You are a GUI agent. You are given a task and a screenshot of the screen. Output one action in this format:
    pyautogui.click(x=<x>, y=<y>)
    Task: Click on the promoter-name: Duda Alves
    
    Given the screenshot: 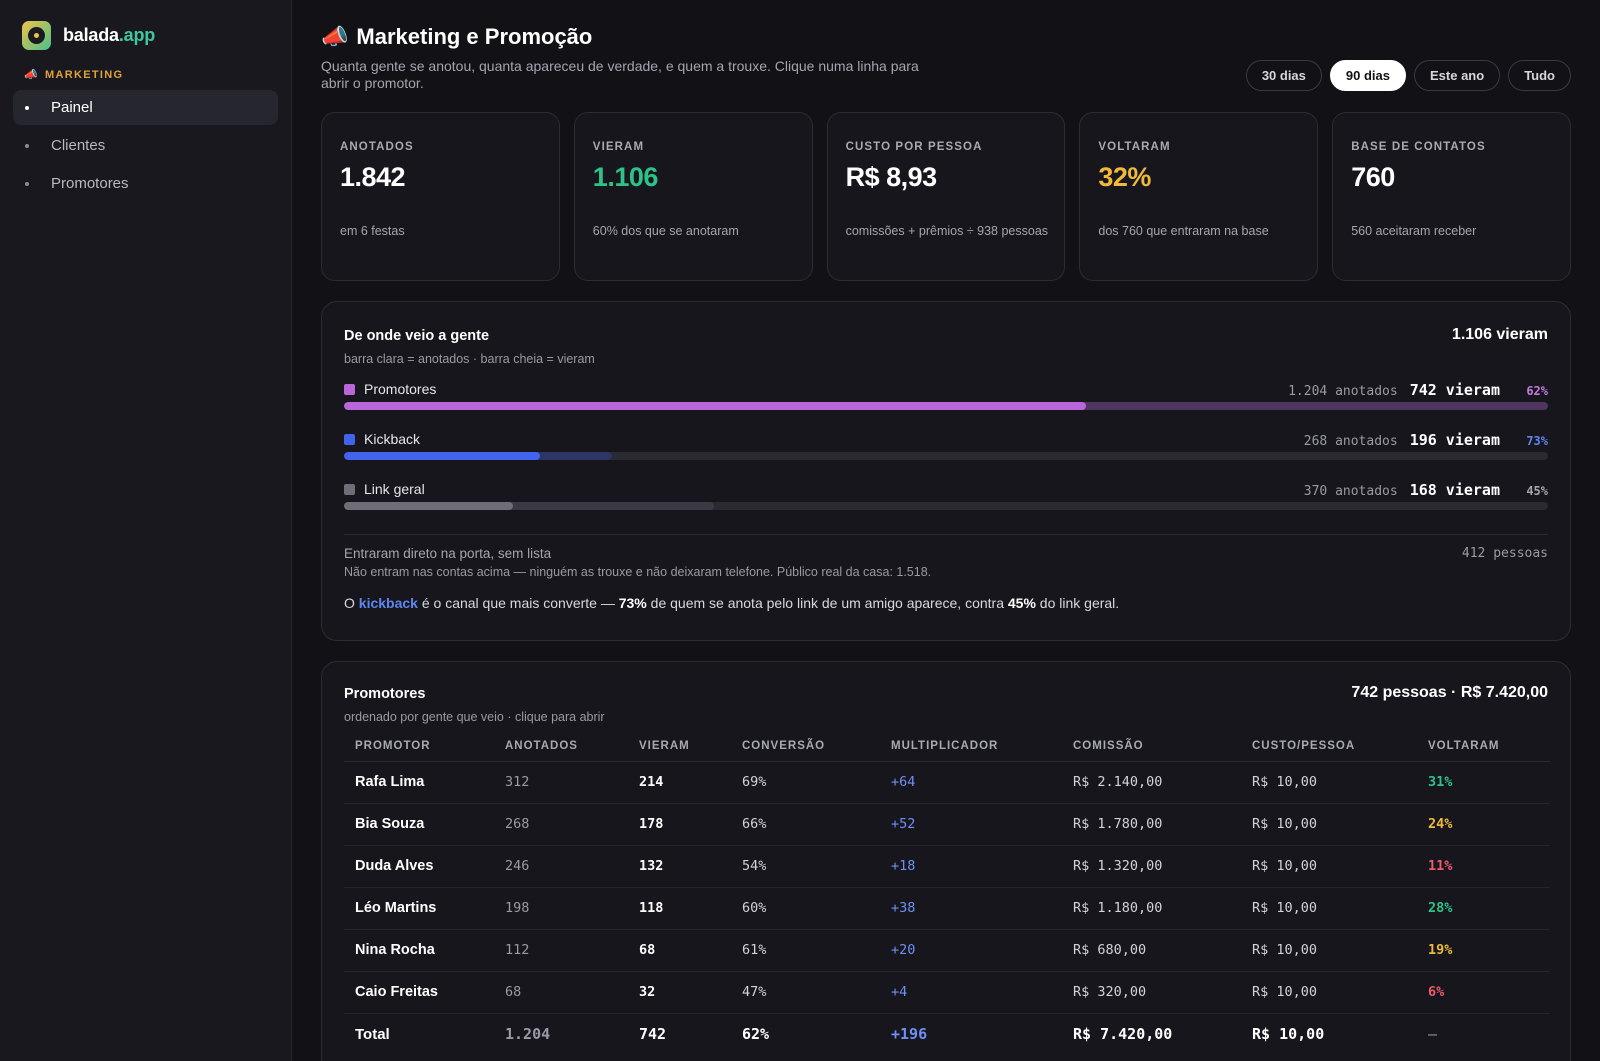 What is the action you would take?
    pyautogui.click(x=419, y=866)
    